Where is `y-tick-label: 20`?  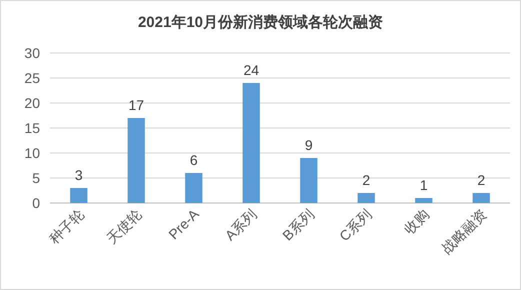 y-tick-label: 20 is located at coordinates (32, 103).